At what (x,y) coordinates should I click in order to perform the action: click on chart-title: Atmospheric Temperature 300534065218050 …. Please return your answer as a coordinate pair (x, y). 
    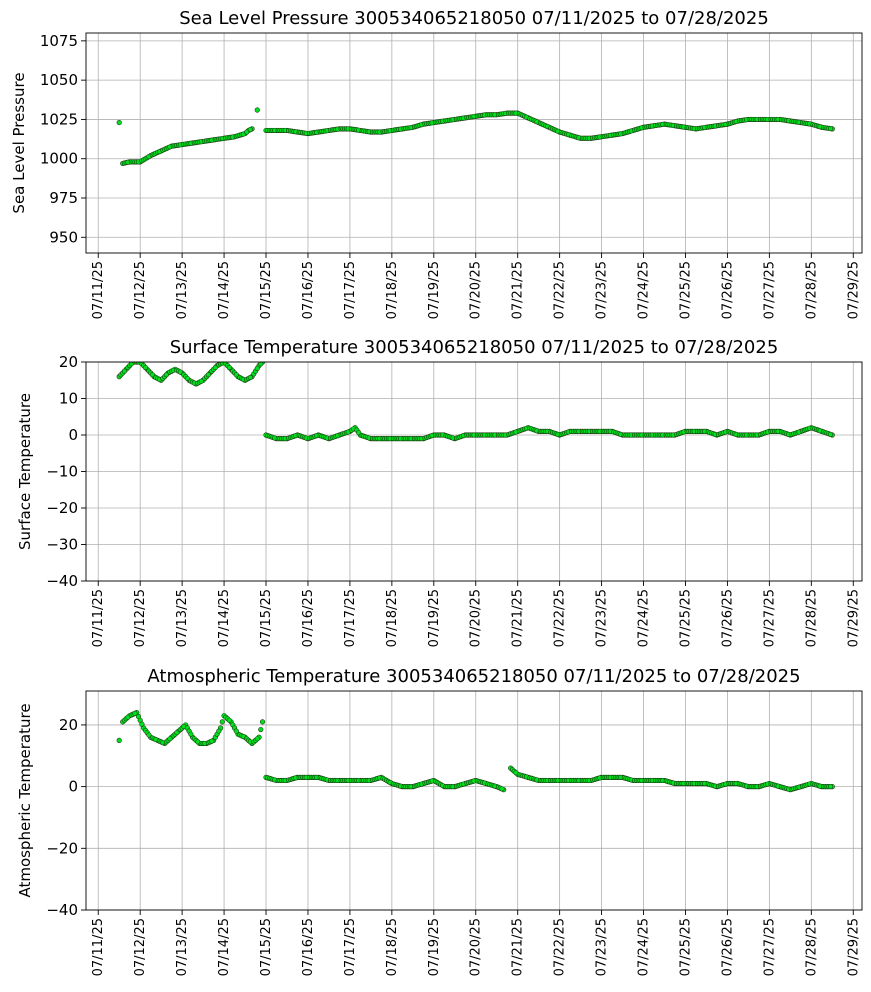
    Looking at the image, I should click on (473, 676).